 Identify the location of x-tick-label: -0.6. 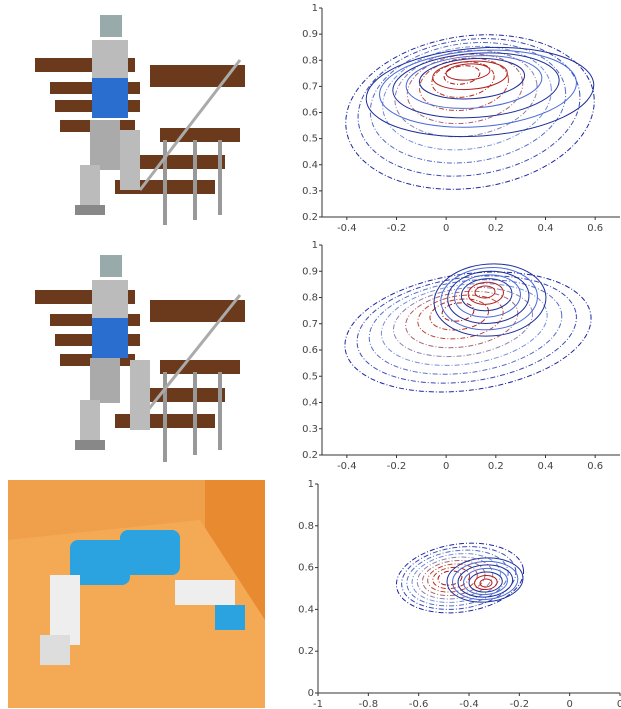
(419, 704).